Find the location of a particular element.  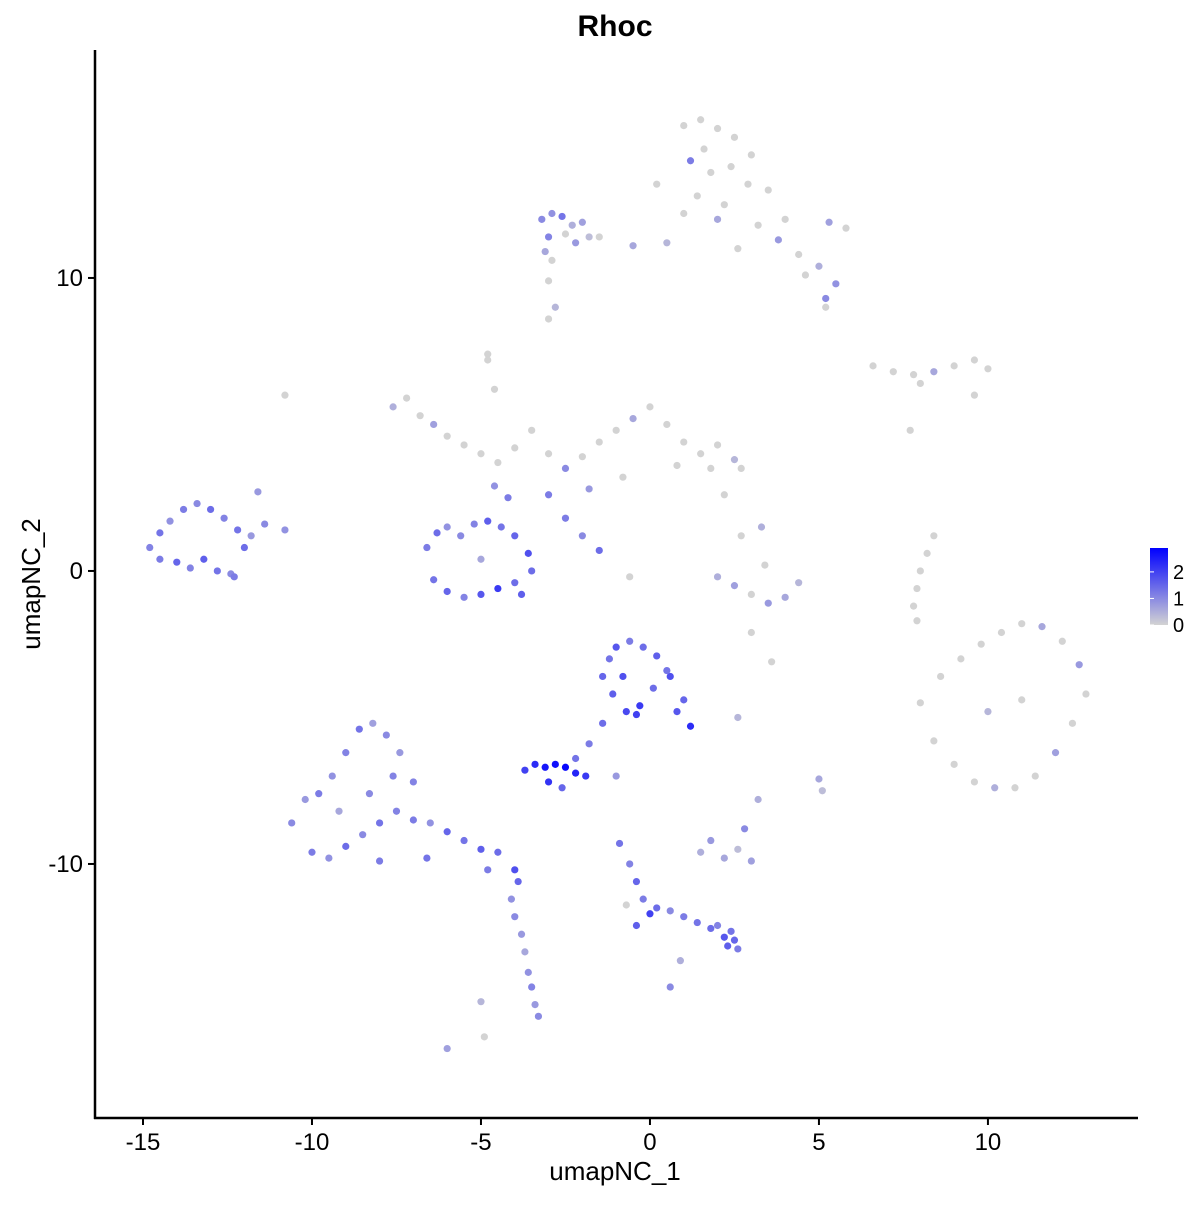

x-tick-label: 0 is located at coordinates (649, 1142).